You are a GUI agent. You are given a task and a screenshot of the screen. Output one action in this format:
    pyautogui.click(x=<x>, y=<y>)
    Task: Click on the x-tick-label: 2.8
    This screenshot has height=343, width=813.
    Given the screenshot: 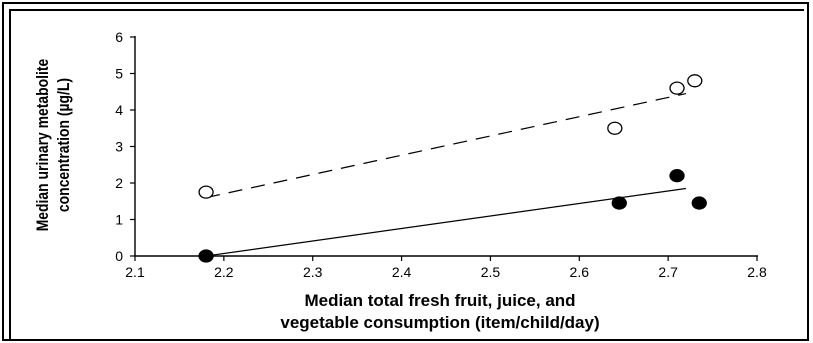 What is the action you would take?
    pyautogui.click(x=757, y=272)
    